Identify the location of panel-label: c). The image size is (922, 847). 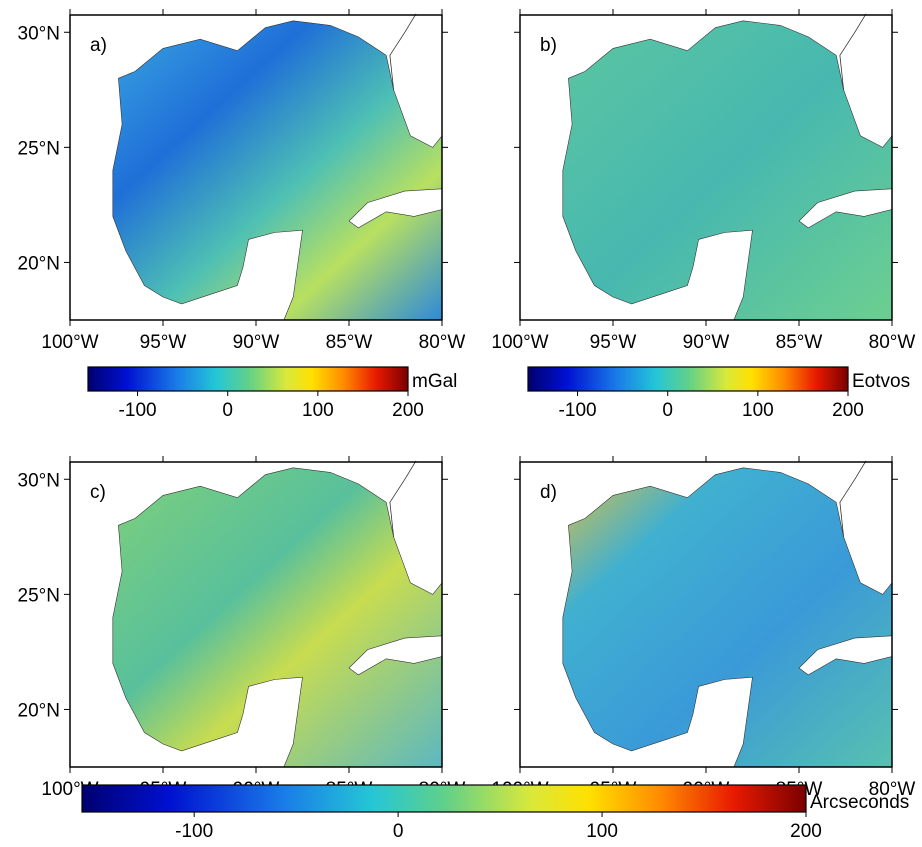
(98, 492).